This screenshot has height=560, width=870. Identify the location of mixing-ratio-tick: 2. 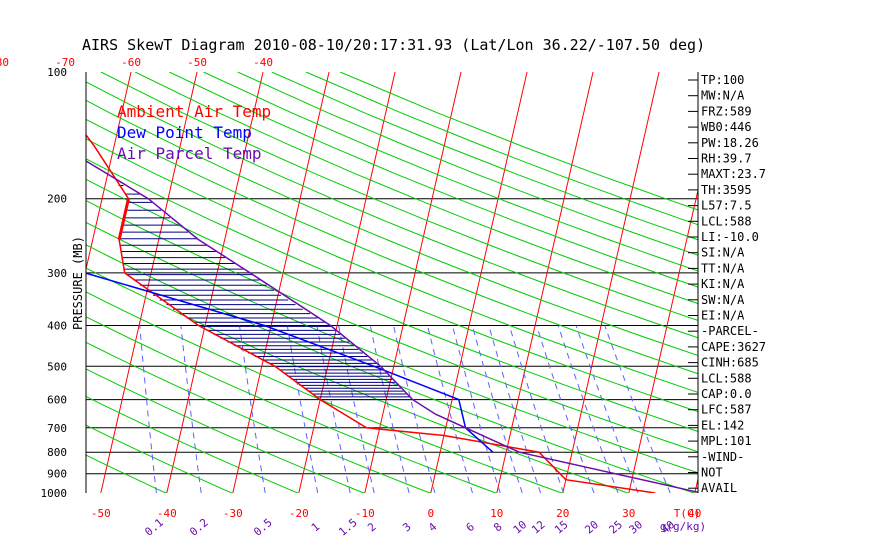
(371, 527).